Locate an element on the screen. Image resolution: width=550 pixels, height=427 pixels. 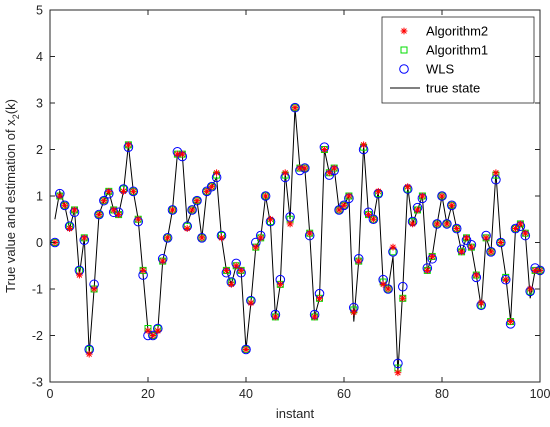
legend-item-algorithm1: Algorithm1 is located at coordinates (444, 50).